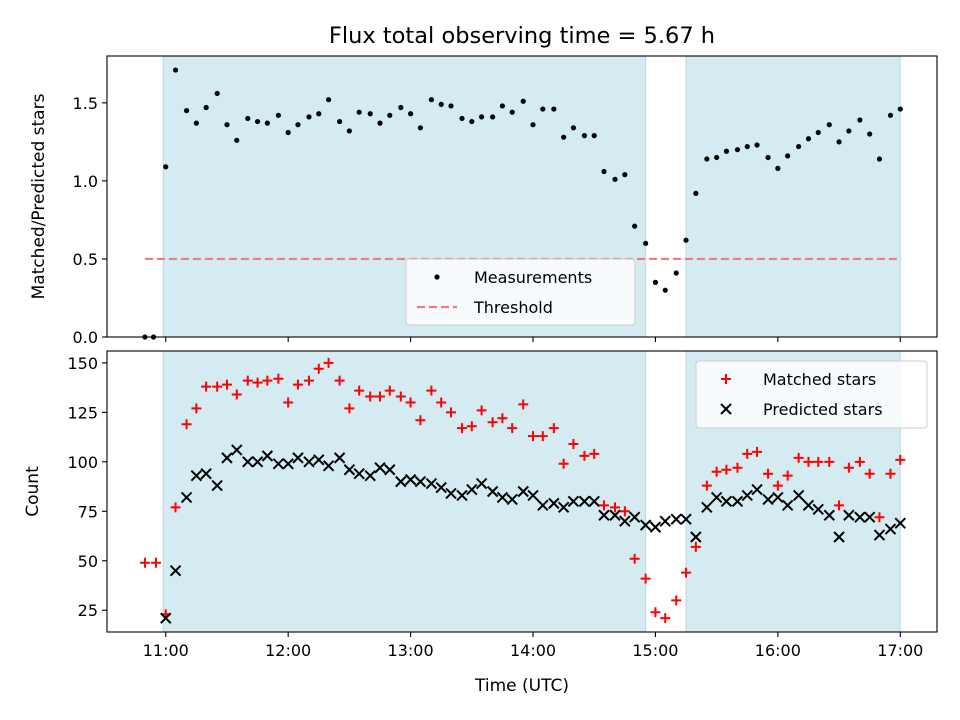 The image size is (960, 720). What do you see at coordinates (88, 561) in the screenshot?
I see `y-tick-label: 50` at bounding box center [88, 561].